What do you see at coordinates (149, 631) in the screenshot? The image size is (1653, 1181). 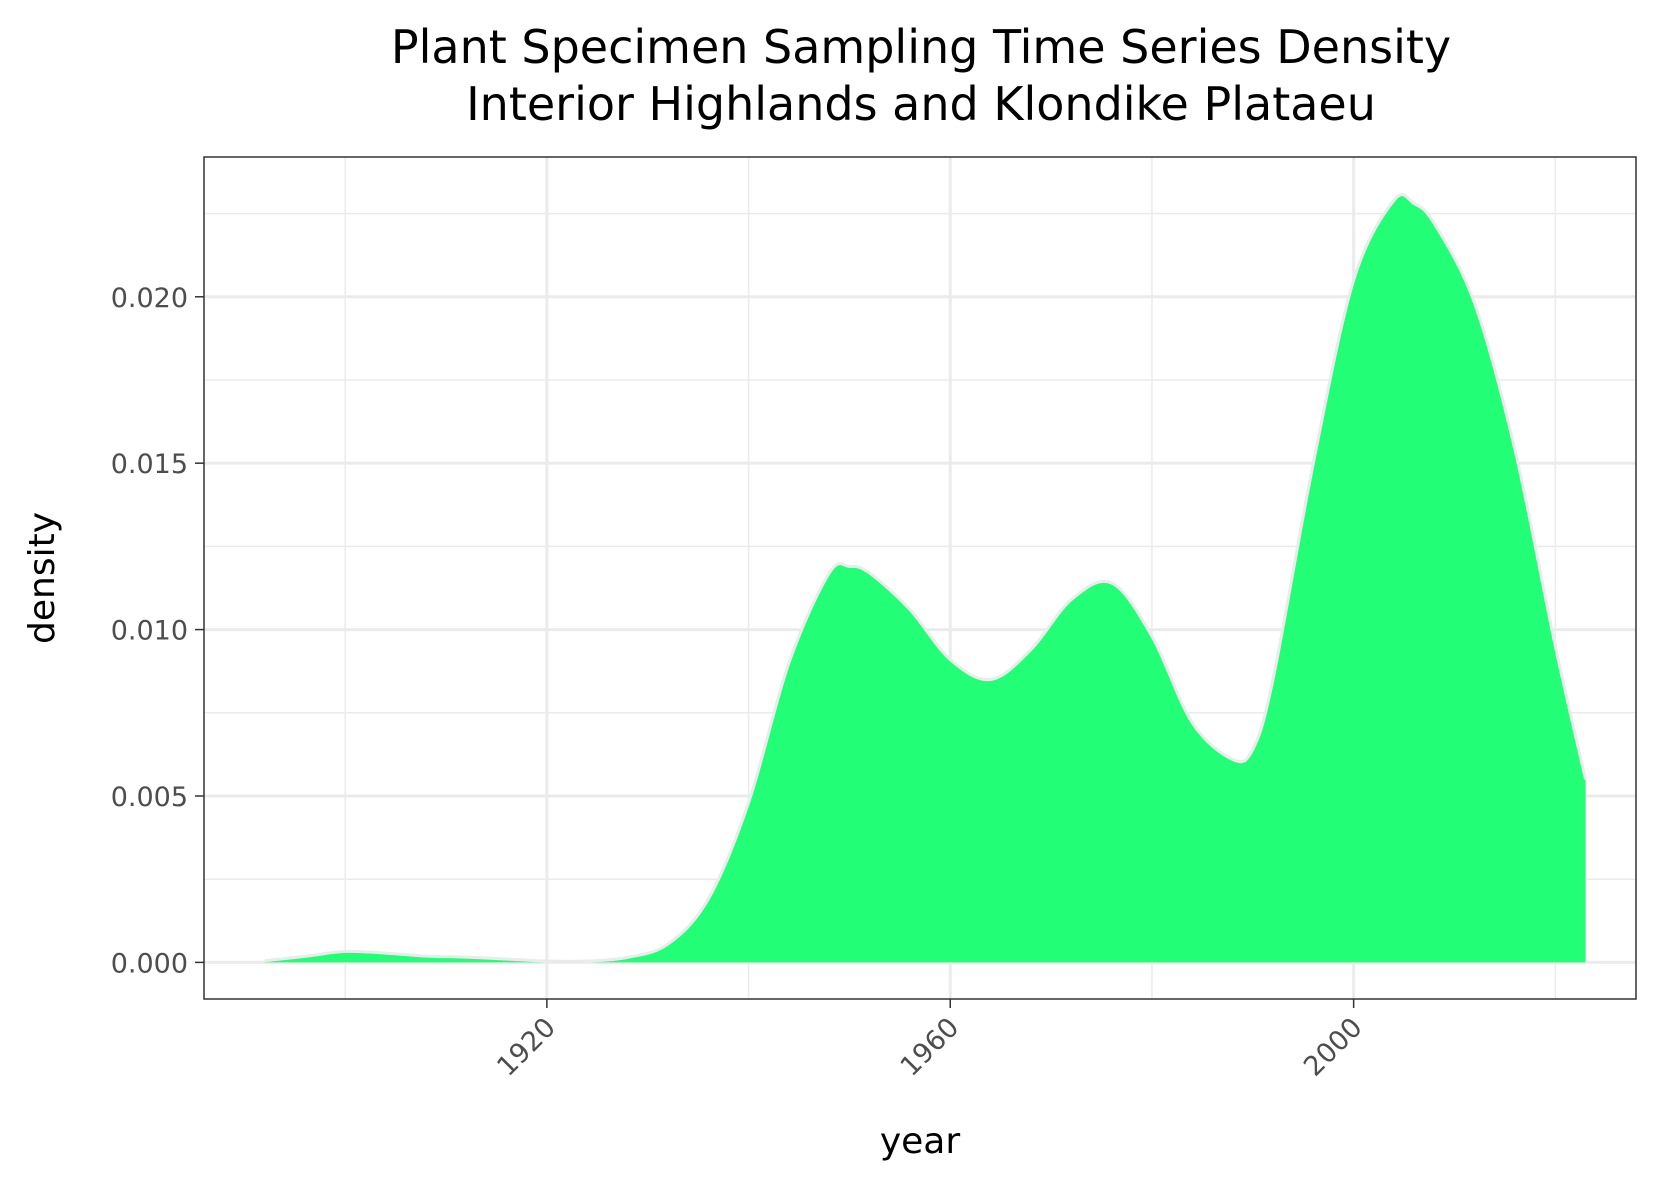 I see `y-tick-label: 0.010` at bounding box center [149, 631].